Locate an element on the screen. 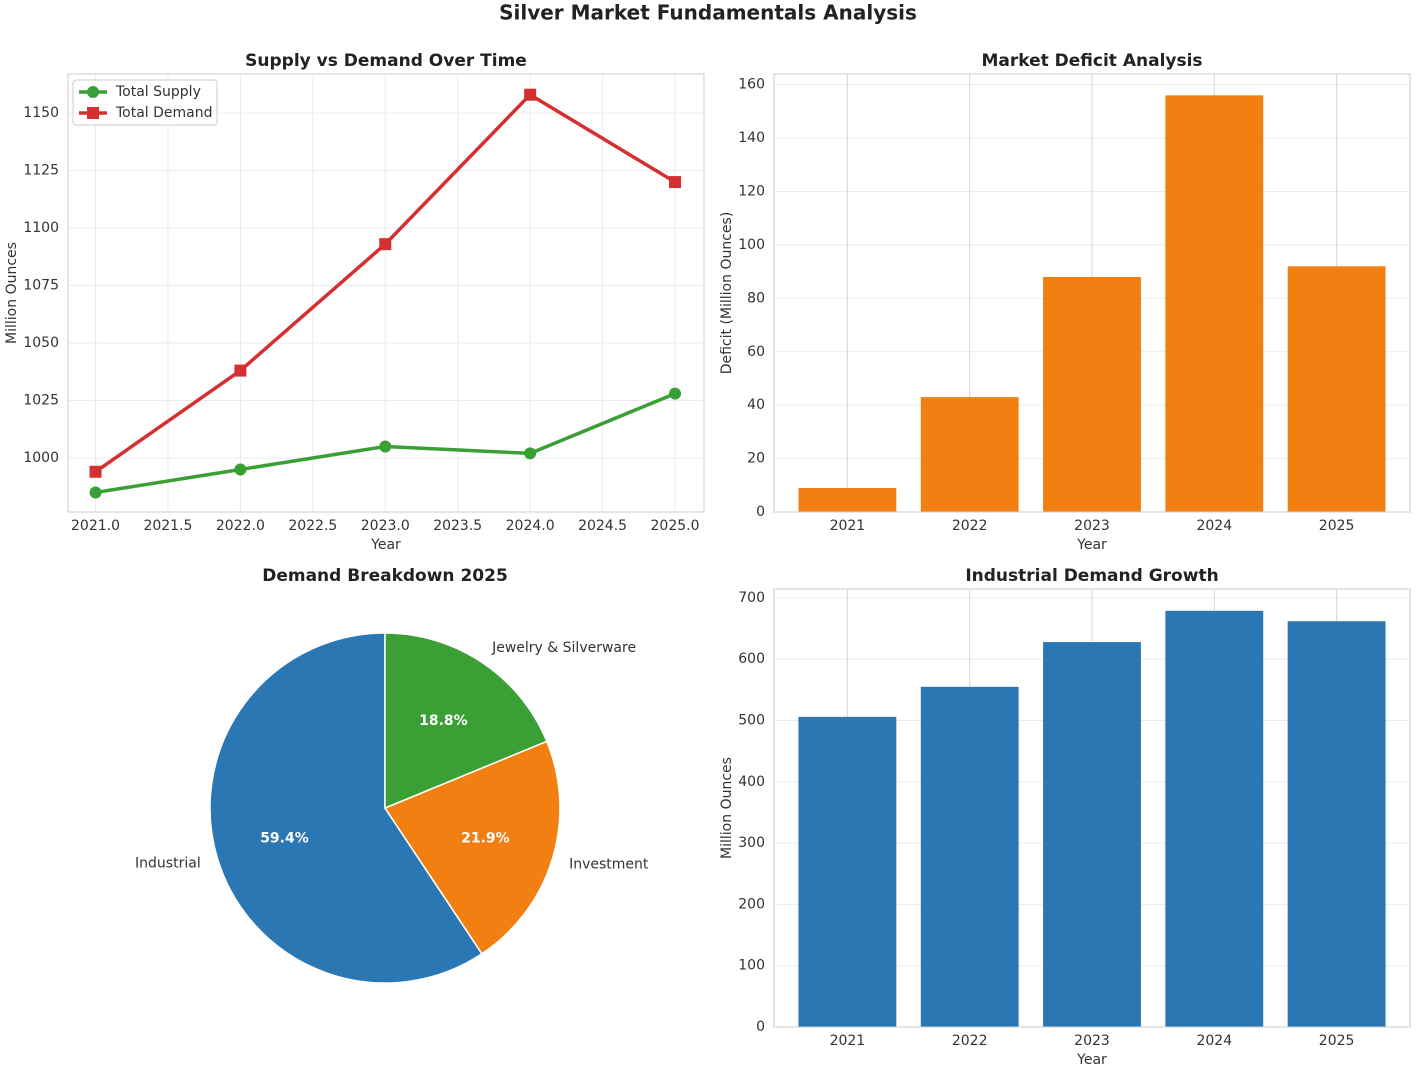 The height and width of the screenshot is (1077, 1416). x-tick-label: 2024.5 is located at coordinates (602, 526).